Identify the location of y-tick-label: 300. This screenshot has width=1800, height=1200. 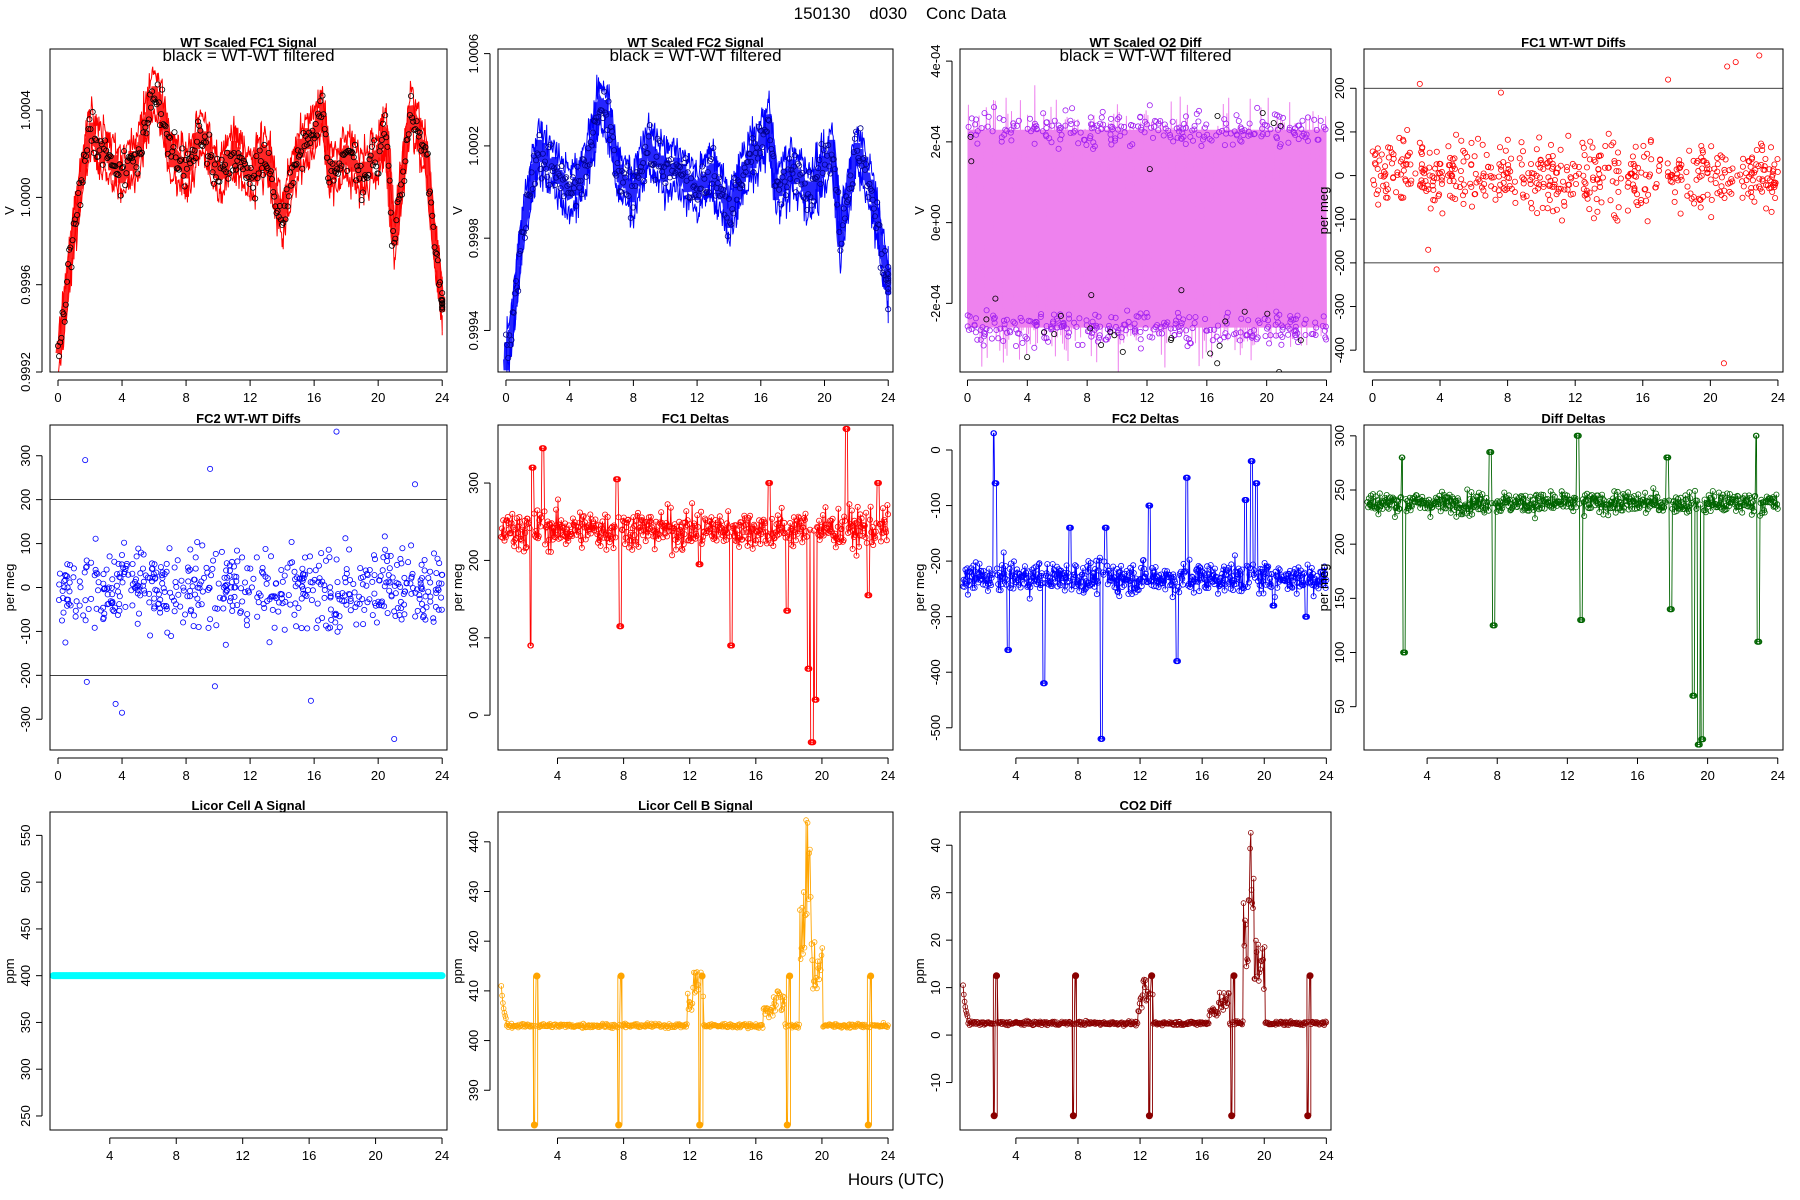
(1339, 436).